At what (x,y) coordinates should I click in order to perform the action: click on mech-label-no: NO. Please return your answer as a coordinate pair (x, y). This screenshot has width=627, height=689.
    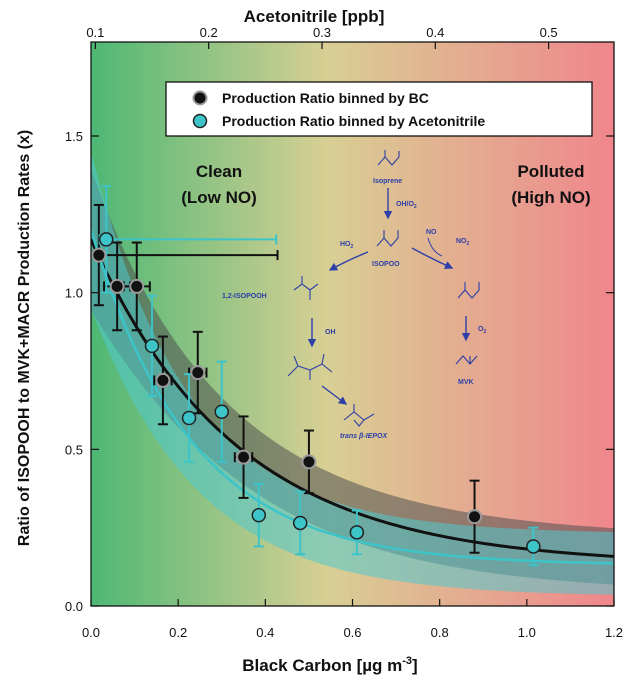
    Looking at the image, I should click on (431, 232).